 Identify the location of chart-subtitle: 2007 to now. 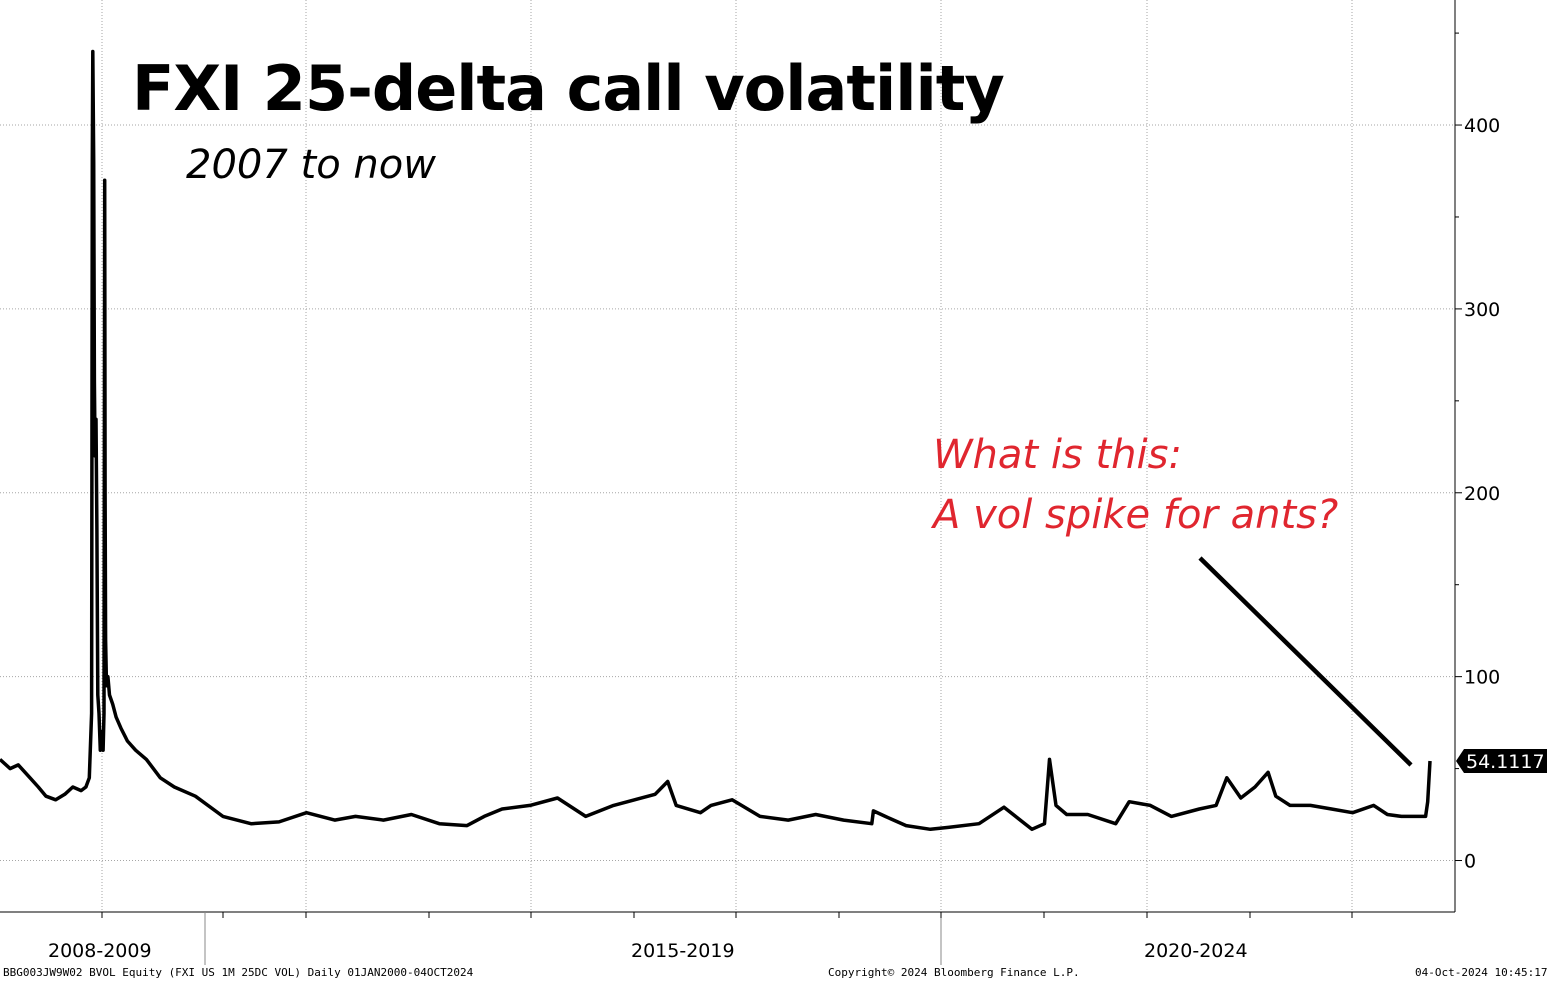
(311, 165).